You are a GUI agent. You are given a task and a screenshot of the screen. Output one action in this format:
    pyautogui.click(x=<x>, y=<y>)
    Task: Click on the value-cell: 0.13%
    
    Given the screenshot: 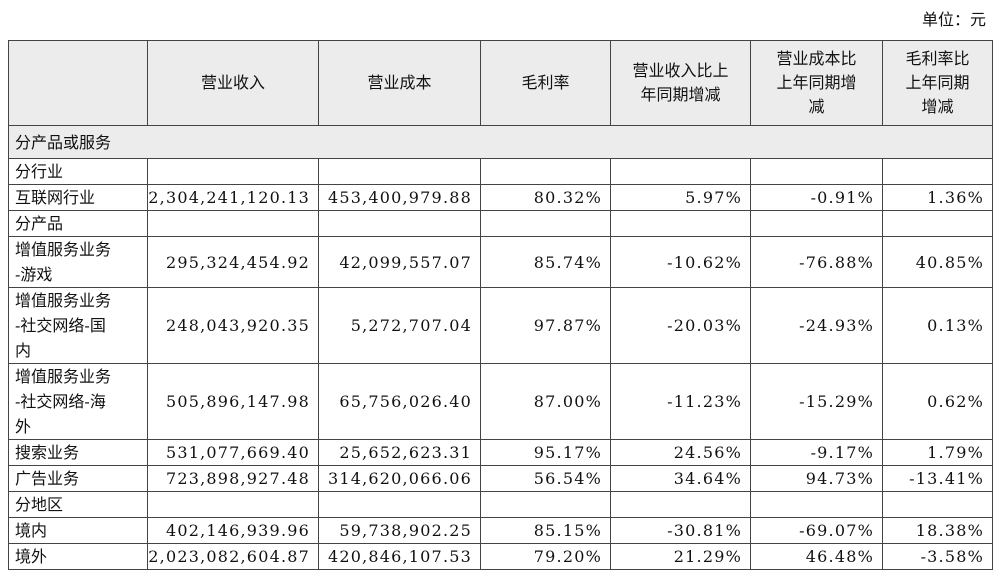 What is the action you would take?
    pyautogui.click(x=937, y=325)
    